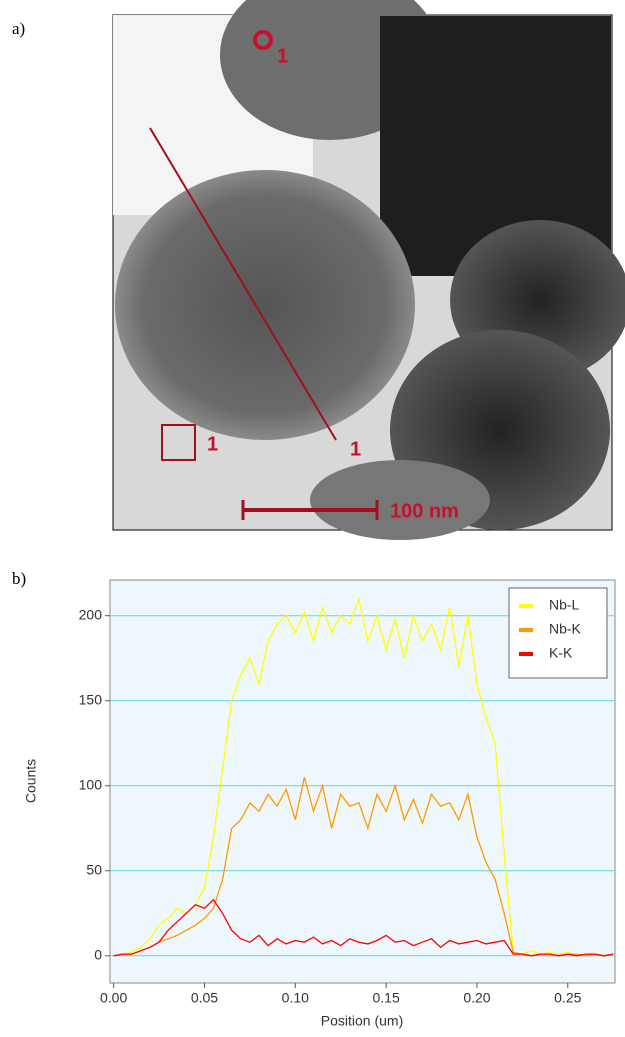 This screenshot has height=1037, width=625. I want to click on legend-label: Nb-L, so click(564, 605).